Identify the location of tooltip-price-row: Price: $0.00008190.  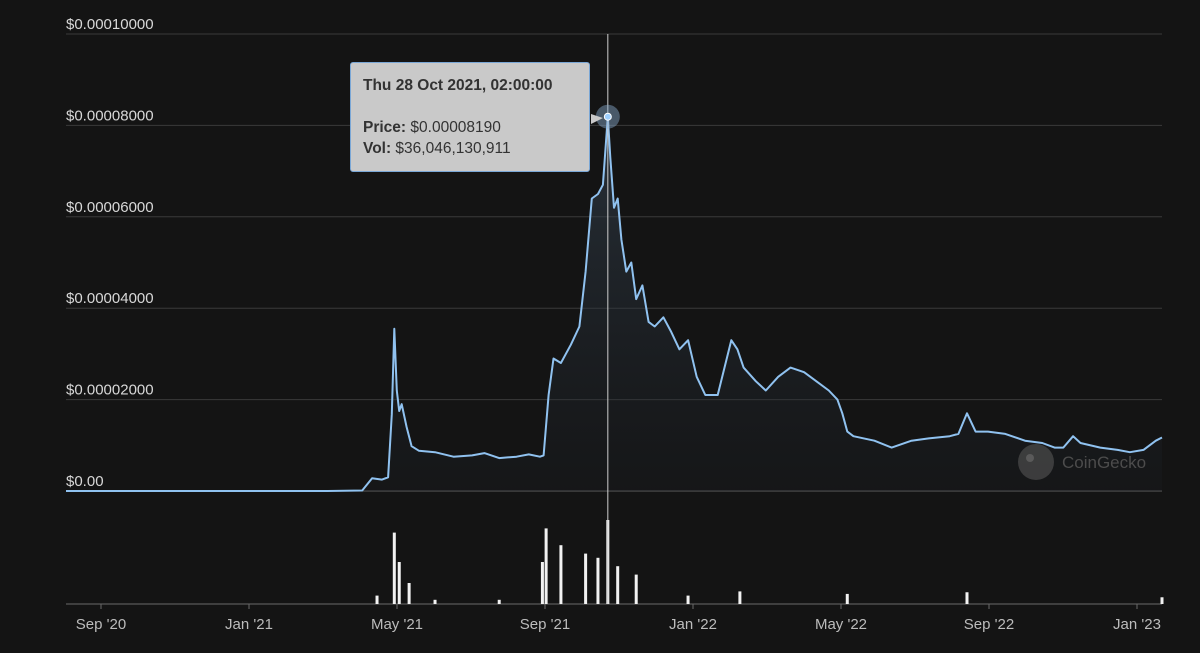
(470, 127).